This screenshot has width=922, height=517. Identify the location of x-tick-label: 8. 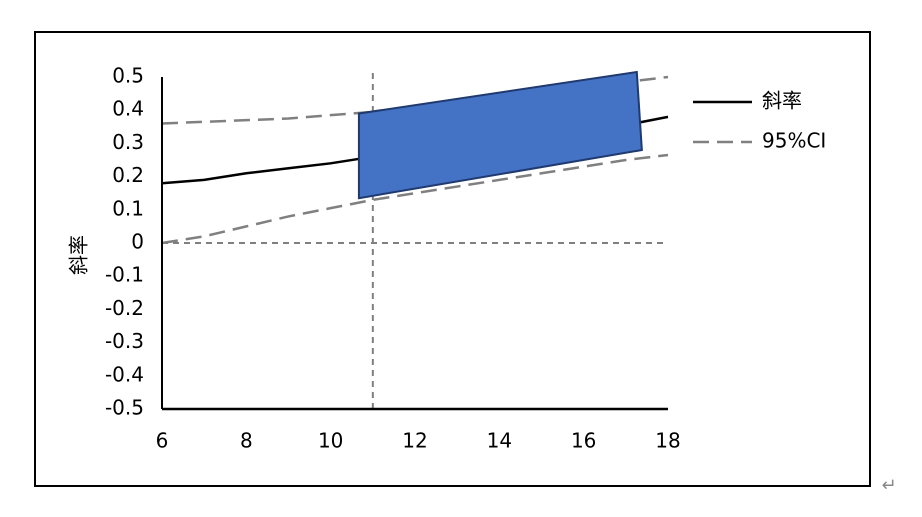
(246, 441).